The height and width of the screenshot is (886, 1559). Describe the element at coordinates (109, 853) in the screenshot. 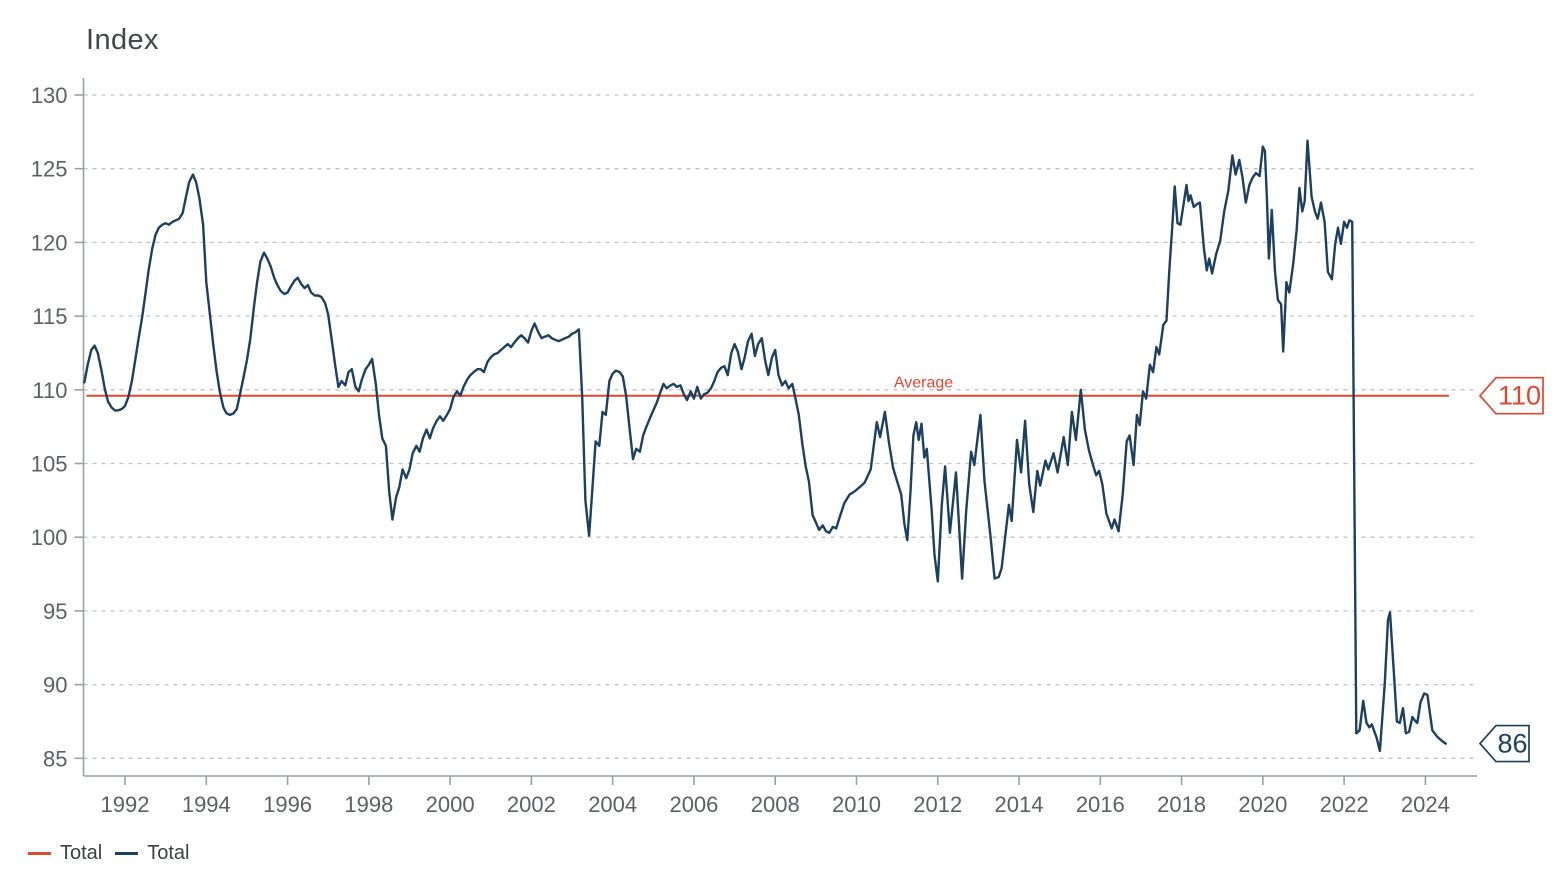

I see `chart-legend: Total Total` at that location.